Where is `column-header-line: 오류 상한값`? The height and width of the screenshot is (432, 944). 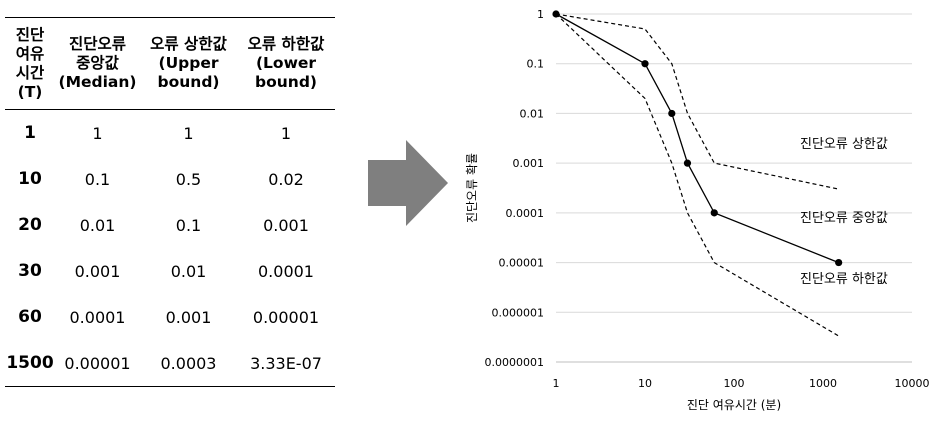 column-header-line: 오류 상한값 is located at coordinates (188, 44).